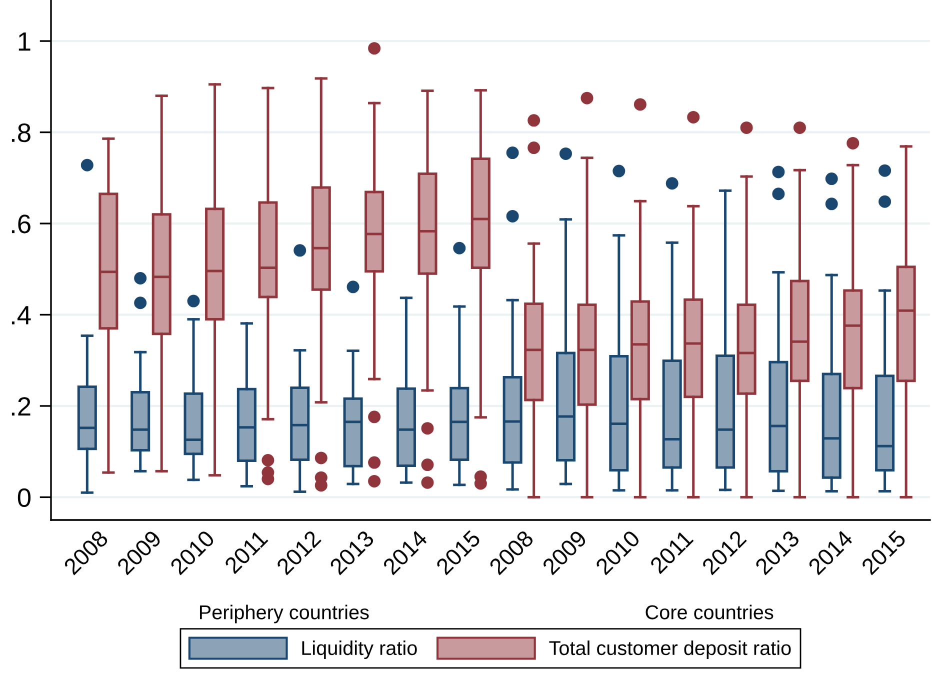 This screenshot has height=680, width=935. Describe the element at coordinates (710, 612) in the screenshot. I see `text: Core countries` at that location.